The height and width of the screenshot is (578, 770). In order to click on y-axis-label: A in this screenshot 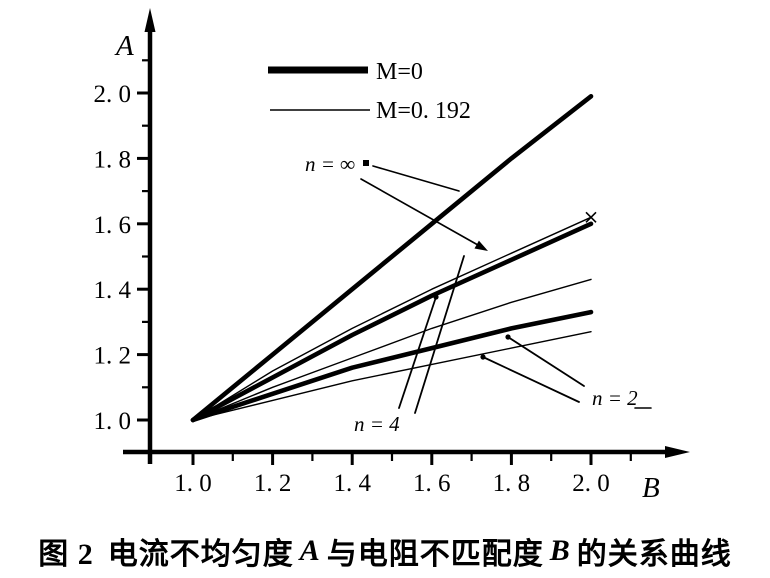, I will do `click(124, 46)`.